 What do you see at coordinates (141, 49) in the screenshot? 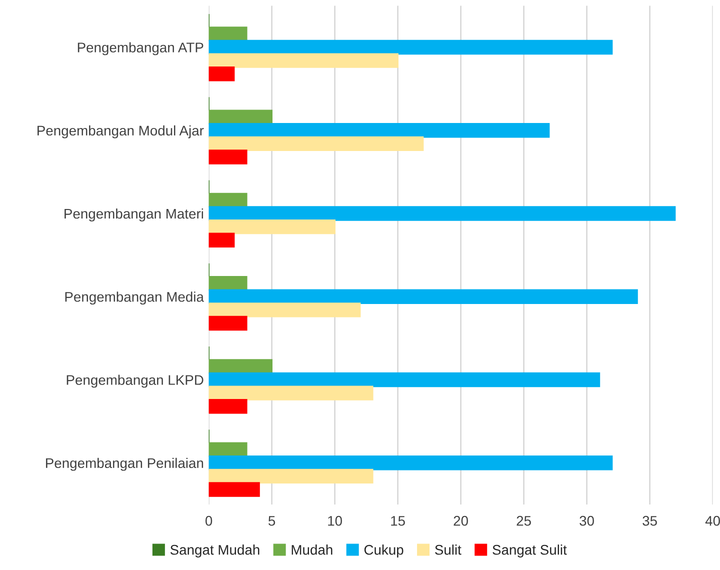
I see `y-tick-label: Pengembangan ATP` at bounding box center [141, 49].